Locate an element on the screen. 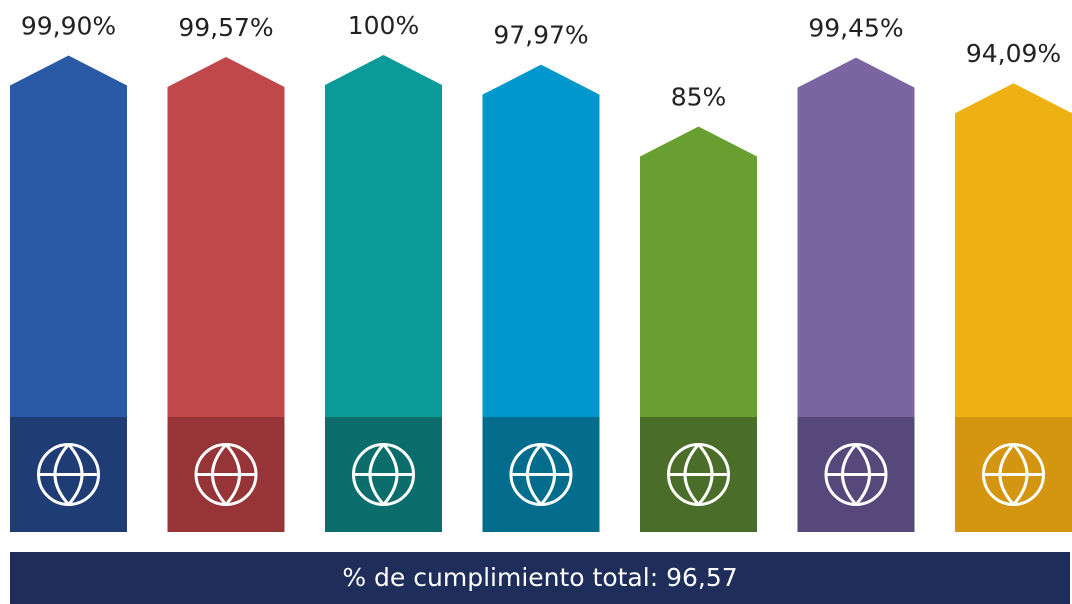 The height and width of the screenshot is (604, 1072). summary-bar is located at coordinates (540, 578).